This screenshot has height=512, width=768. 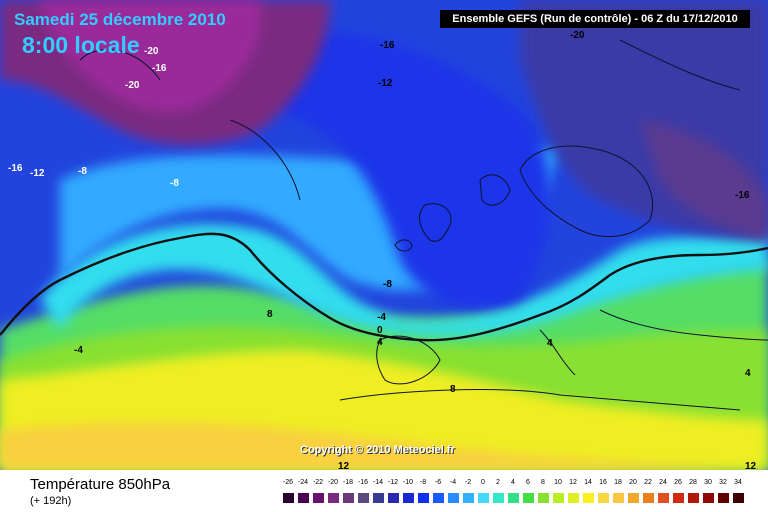 I want to click on scale-tick-label: 22, so click(x=648, y=482).